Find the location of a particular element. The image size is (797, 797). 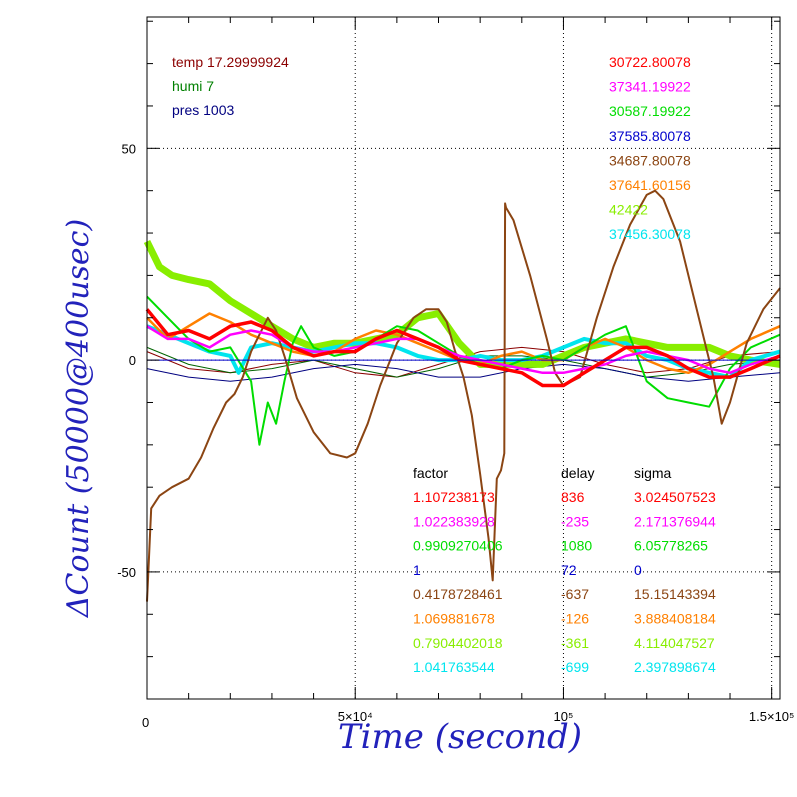

x-tick-label: 1.5×10⁵ is located at coordinates (772, 716).